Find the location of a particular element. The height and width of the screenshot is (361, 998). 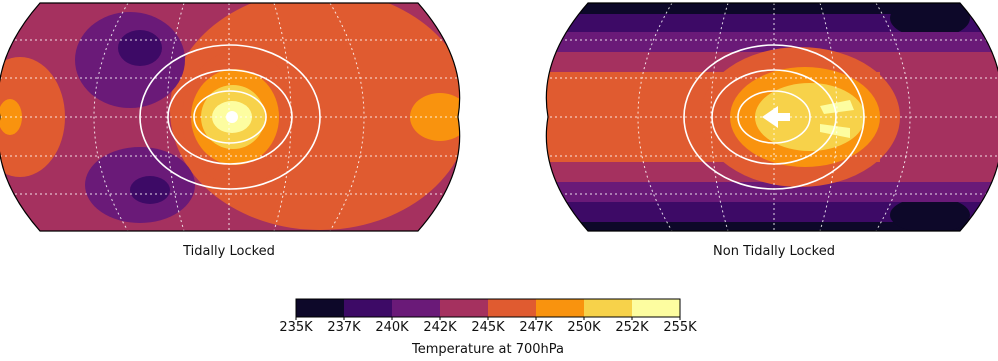

colorbar-segments is located at coordinates (488, 308).